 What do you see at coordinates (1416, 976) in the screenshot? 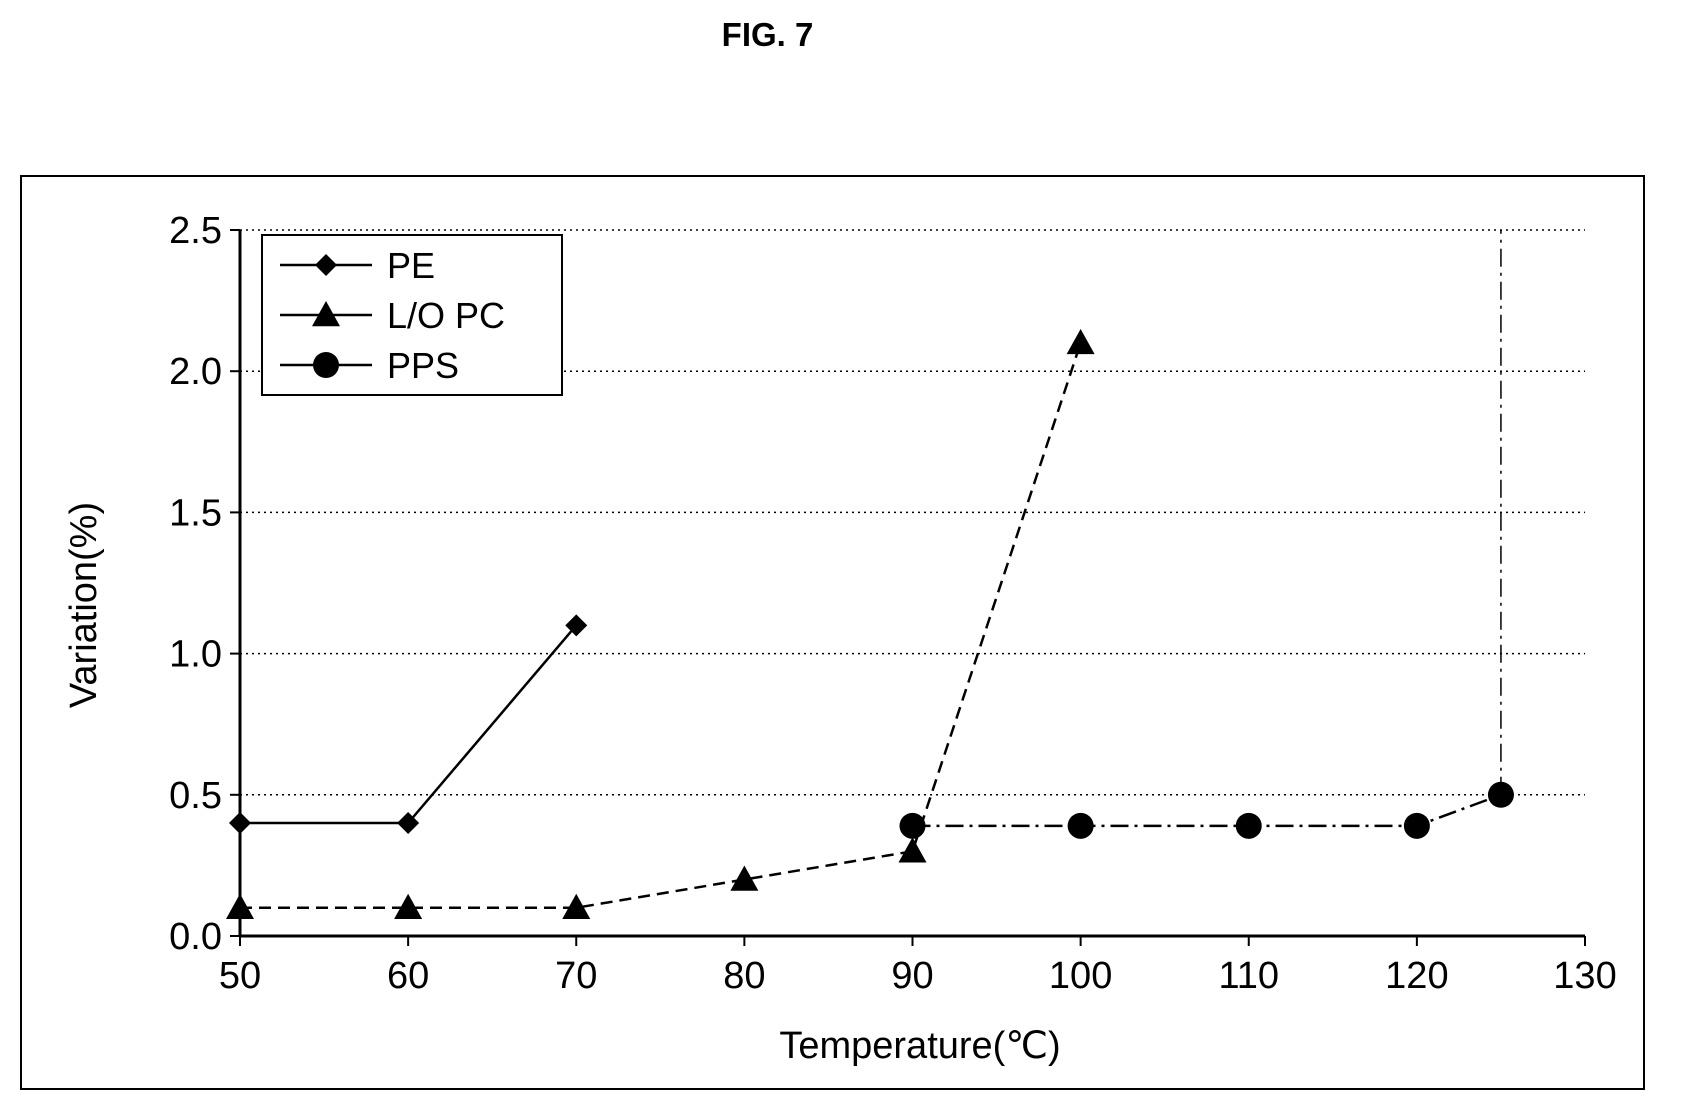
I see `x-tick-label-7: 120` at bounding box center [1416, 976].